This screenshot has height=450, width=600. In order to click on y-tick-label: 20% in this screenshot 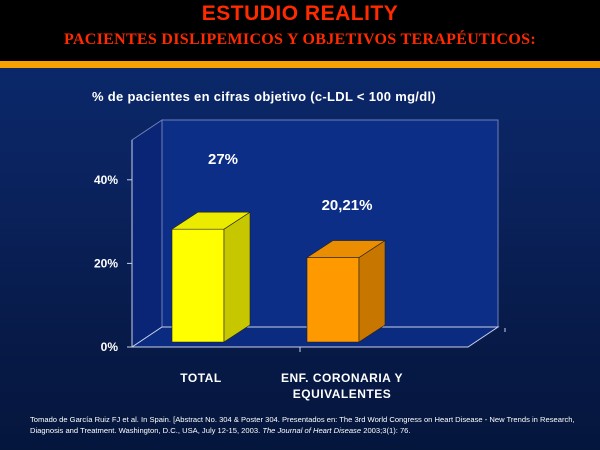, I will do `click(106, 263)`.